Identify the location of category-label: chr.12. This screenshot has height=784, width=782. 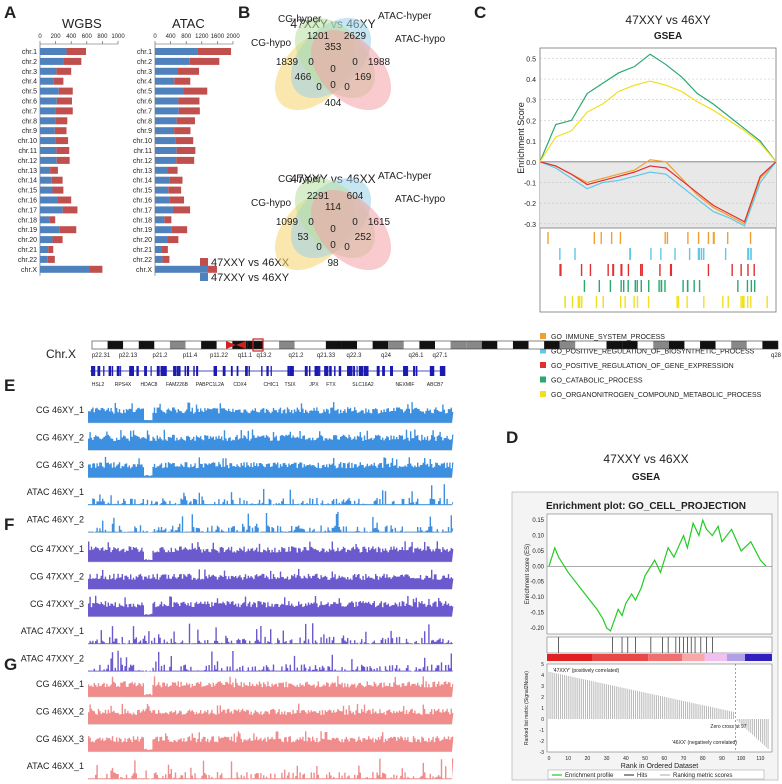
(27, 161).